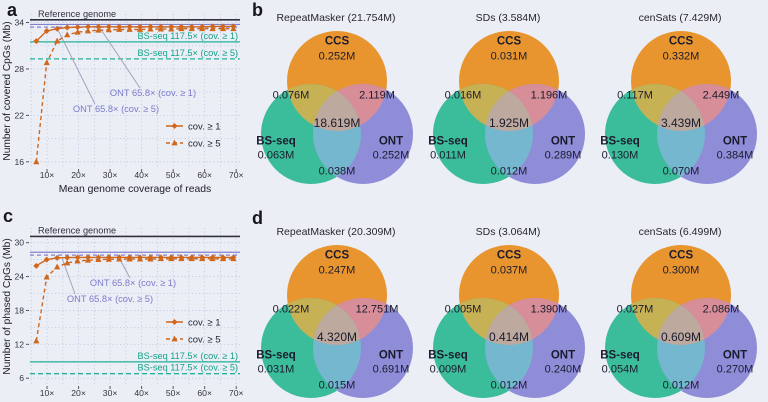 The width and height of the screenshot is (768, 402). What do you see at coordinates (19, 243) in the screenshot?
I see `y-tick-label: 30` at bounding box center [19, 243].